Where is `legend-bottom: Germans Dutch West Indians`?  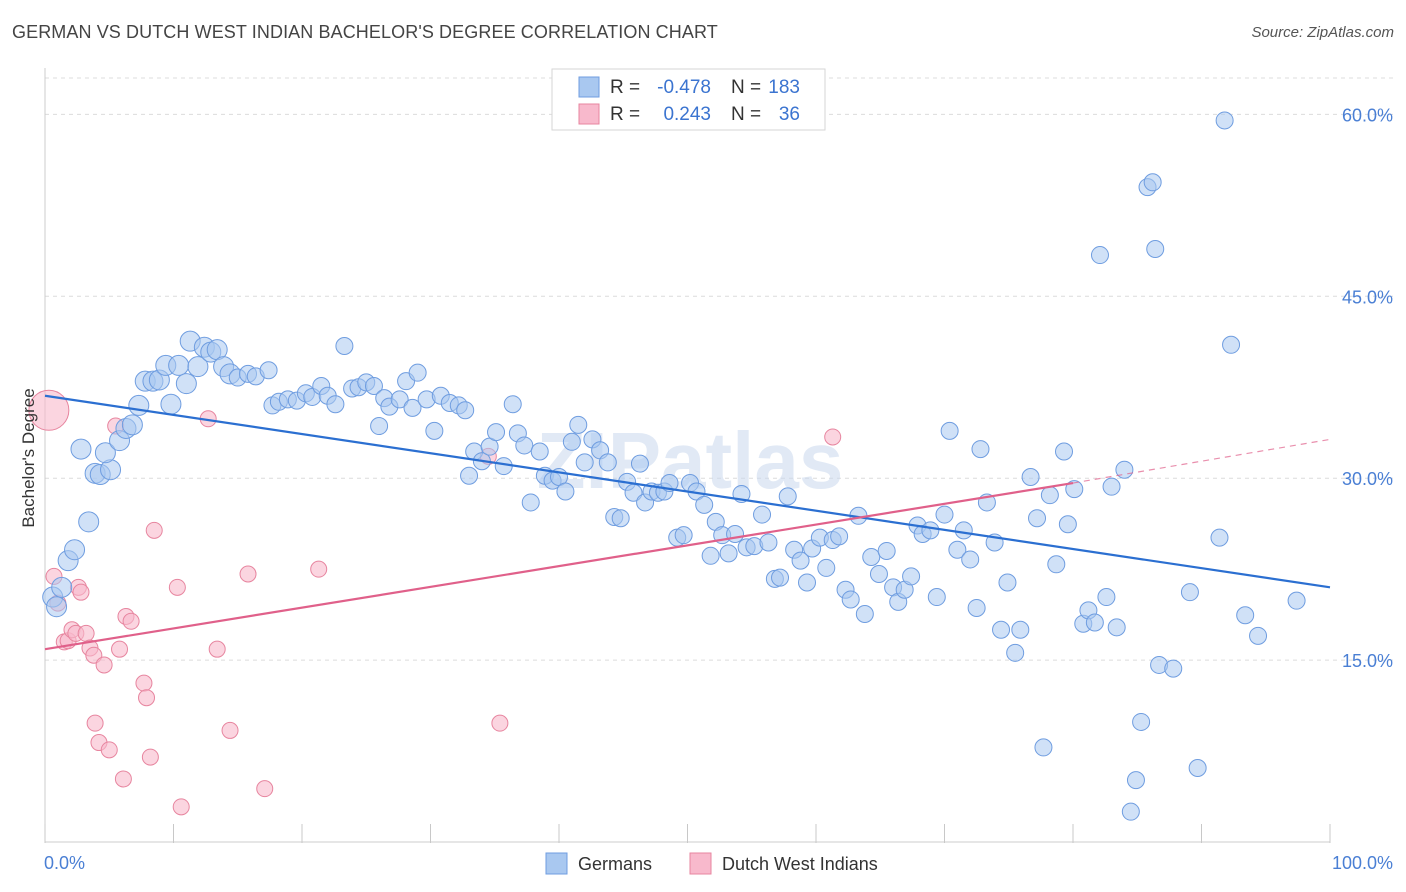
legend-bottom: Germans Dutch West Indians is located at coordinates (711, 863).